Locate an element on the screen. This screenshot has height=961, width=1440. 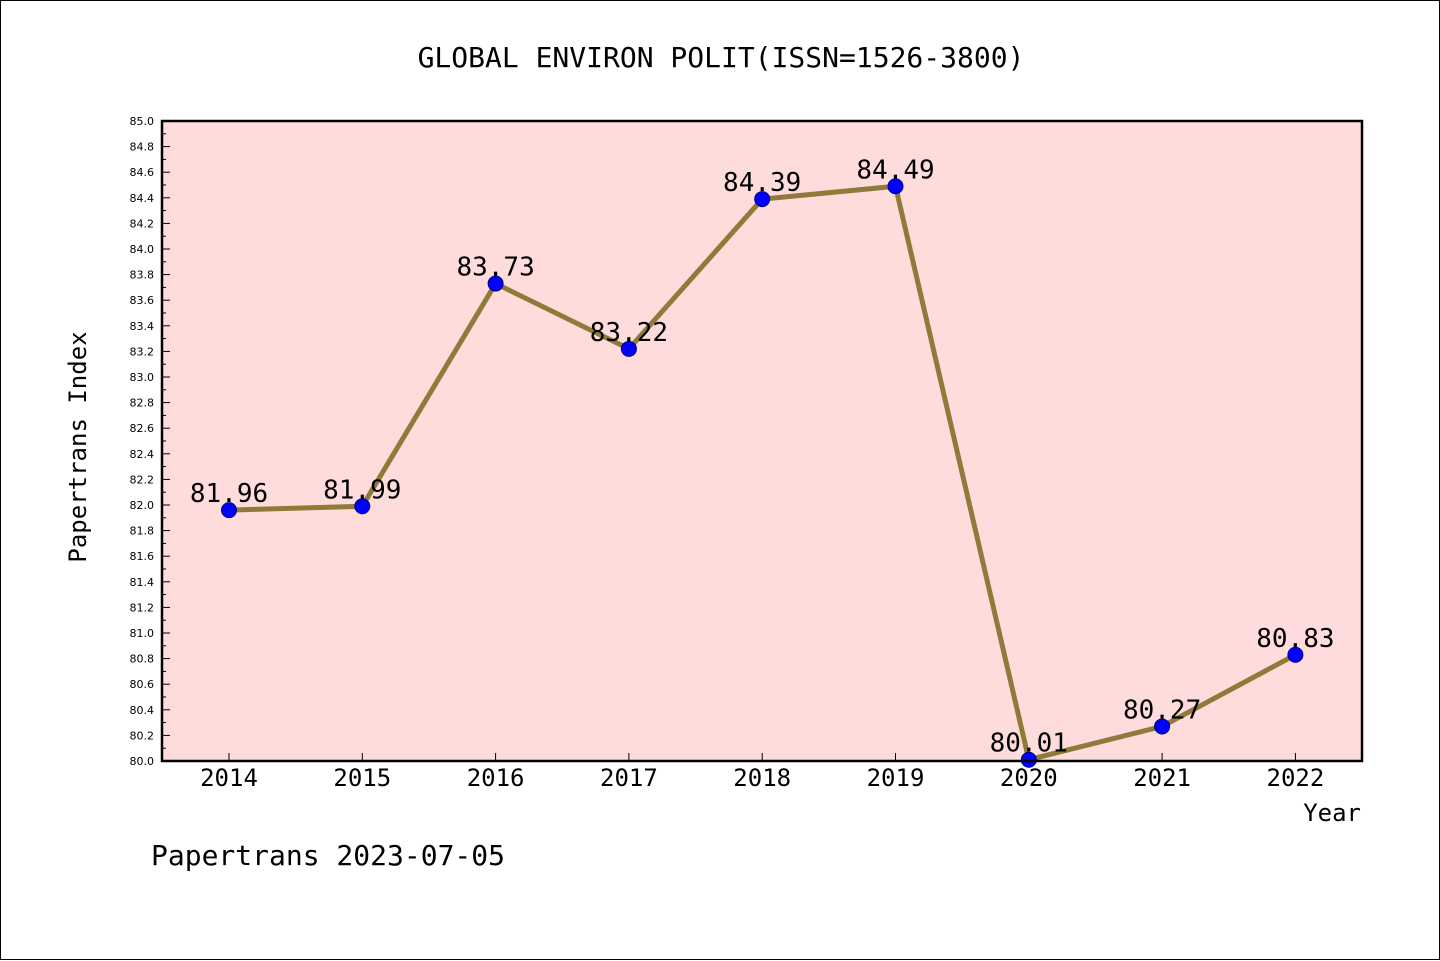
x-axis-ticks: 2014 2015 2016 2017 2018 2019 2020 2021 2022 is located at coordinates (762, 772).